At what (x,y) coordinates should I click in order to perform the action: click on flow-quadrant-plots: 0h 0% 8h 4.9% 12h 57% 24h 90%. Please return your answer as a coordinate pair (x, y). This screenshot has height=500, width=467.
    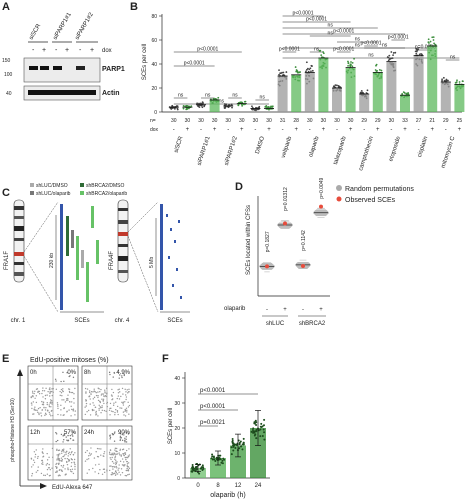
    Looking at the image, I should click on (80, 423).